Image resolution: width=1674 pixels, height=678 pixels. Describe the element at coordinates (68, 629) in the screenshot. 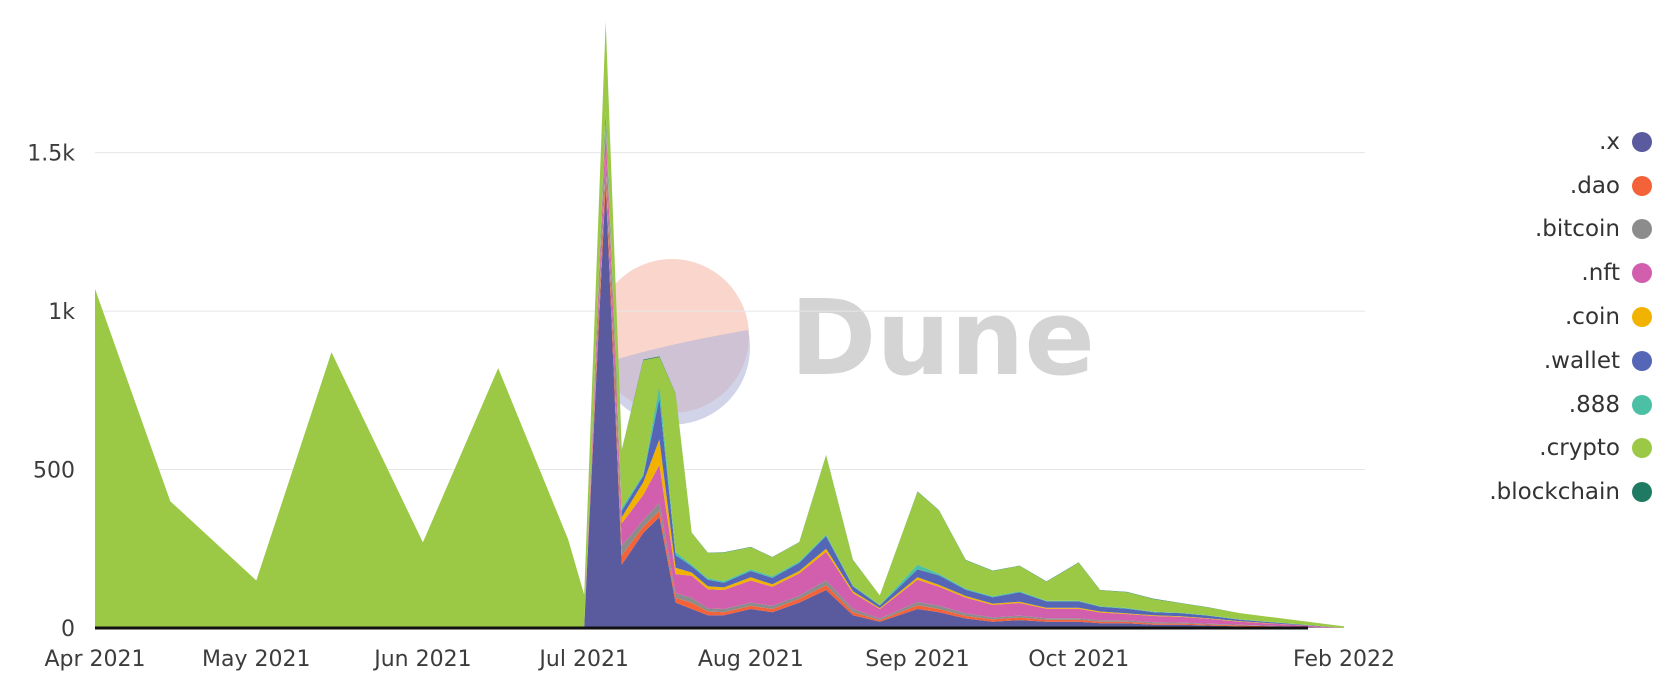

I see `y-tick-label: 0` at that location.